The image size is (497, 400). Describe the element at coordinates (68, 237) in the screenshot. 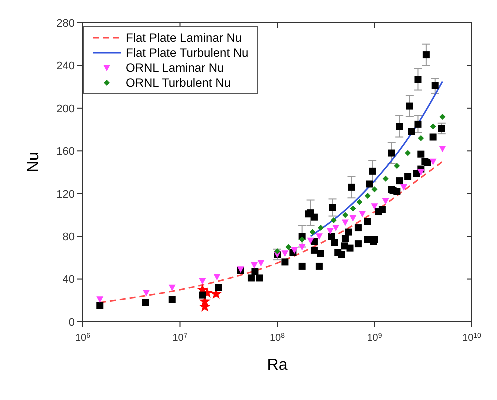

I see `y-tick-label: 80` at that location.